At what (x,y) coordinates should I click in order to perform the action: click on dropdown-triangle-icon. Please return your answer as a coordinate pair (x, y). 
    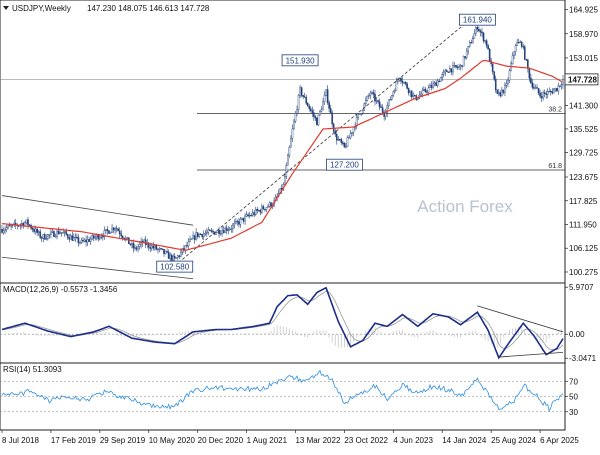
    Looking at the image, I should click on (6, 8).